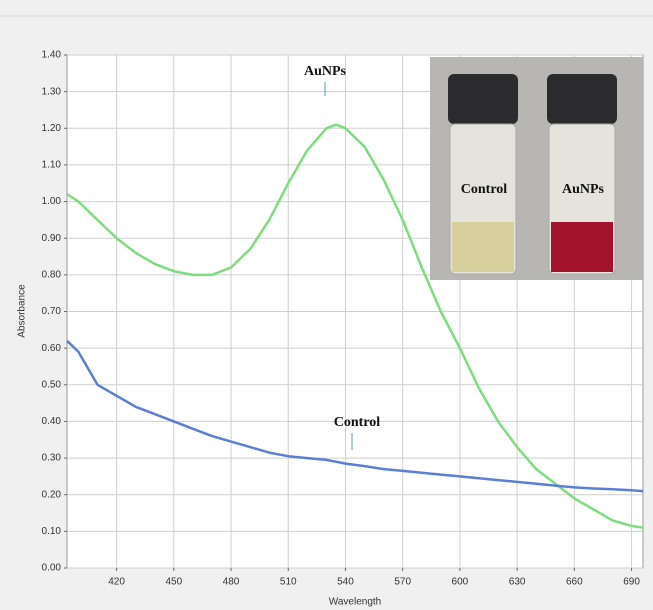 The image size is (653, 610). I want to click on y-tick-label: 0.60, so click(52, 348).